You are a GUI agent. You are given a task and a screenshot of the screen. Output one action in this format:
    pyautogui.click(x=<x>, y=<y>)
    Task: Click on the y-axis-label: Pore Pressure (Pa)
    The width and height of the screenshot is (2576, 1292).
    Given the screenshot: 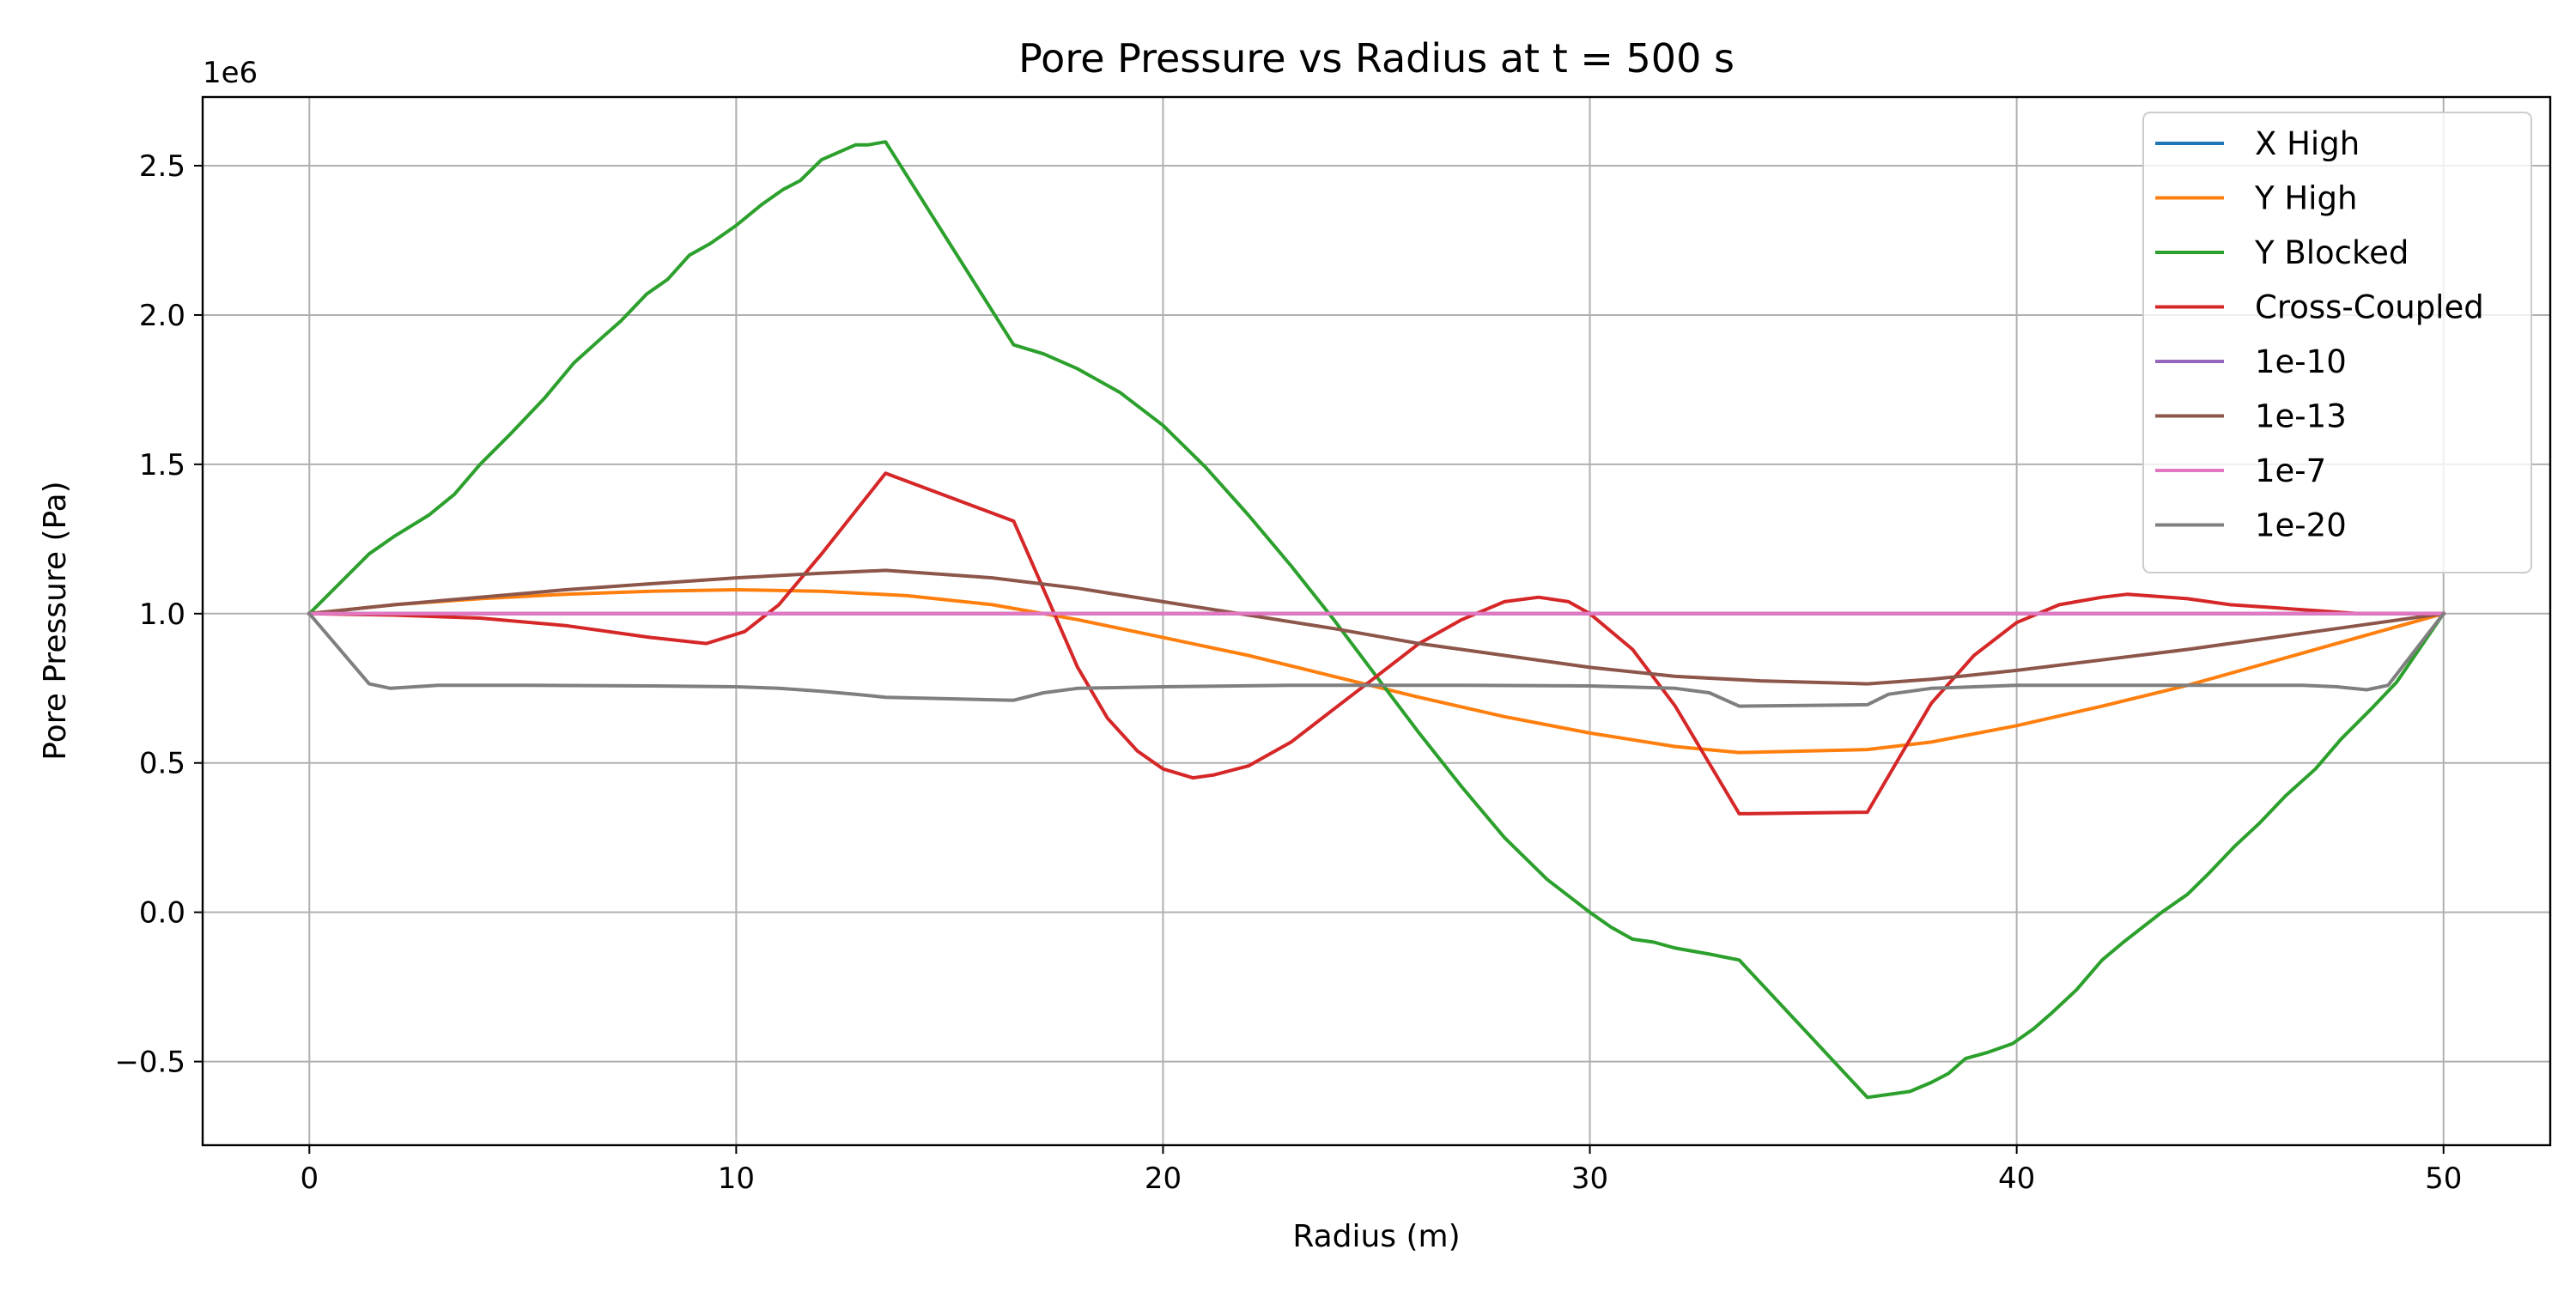 What is the action you would take?
    pyautogui.click(x=56, y=620)
    